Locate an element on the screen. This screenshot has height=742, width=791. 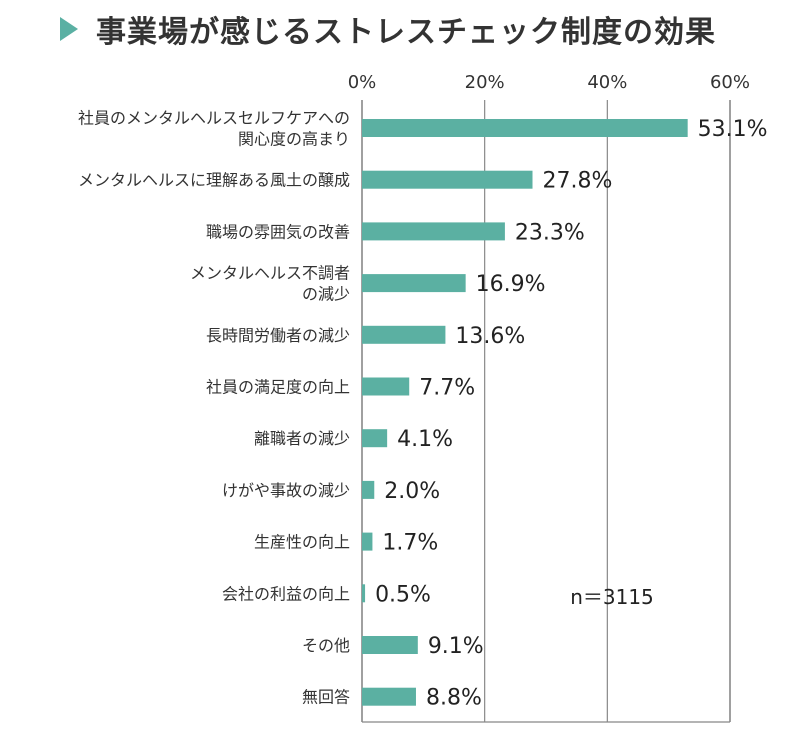
data-label: 2.0% is located at coordinates (412, 491).